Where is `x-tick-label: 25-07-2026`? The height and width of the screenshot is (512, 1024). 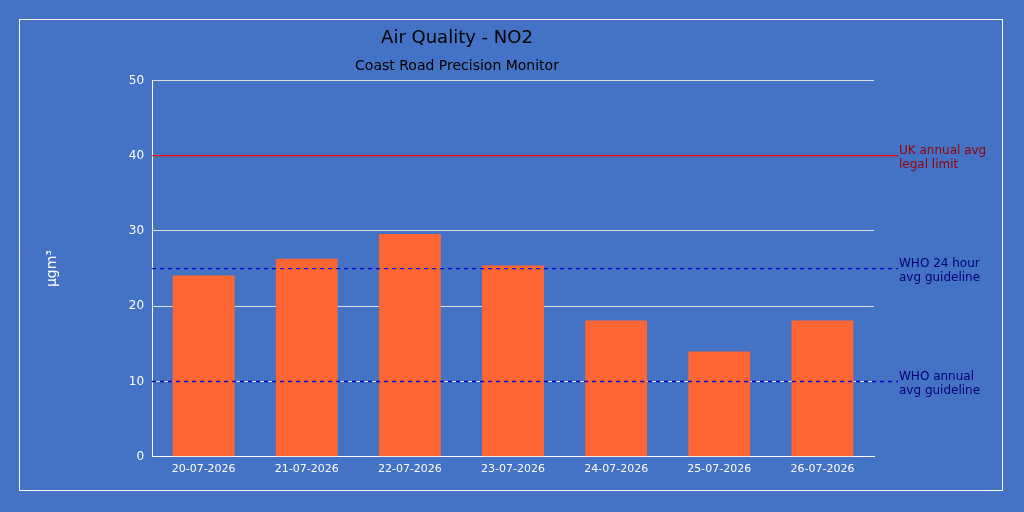
x-tick-label: 25-07-2026 is located at coordinates (719, 469).